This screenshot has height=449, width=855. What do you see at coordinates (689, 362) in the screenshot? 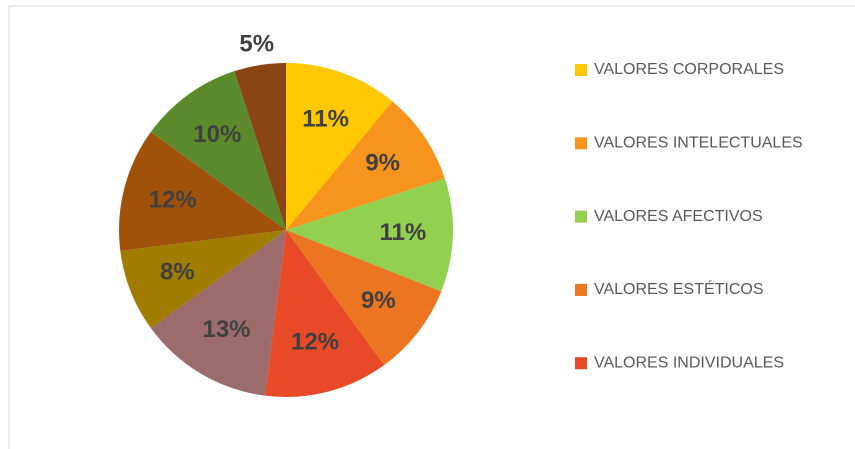
I see `legend-label: VALORES INDIVIDUALES` at bounding box center [689, 362].